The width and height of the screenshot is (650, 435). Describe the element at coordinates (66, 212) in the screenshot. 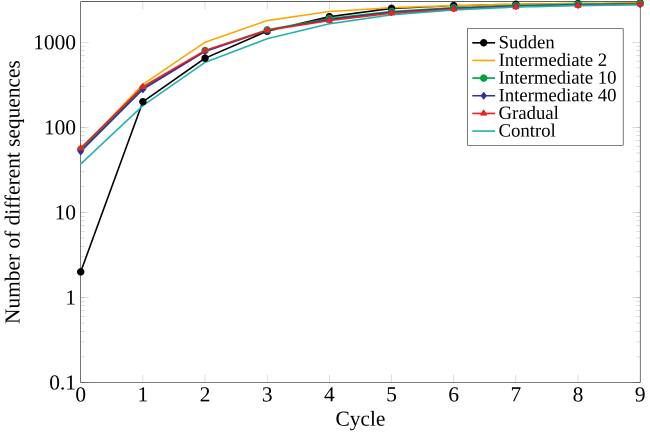

I see `y-tick-label: 10` at that location.